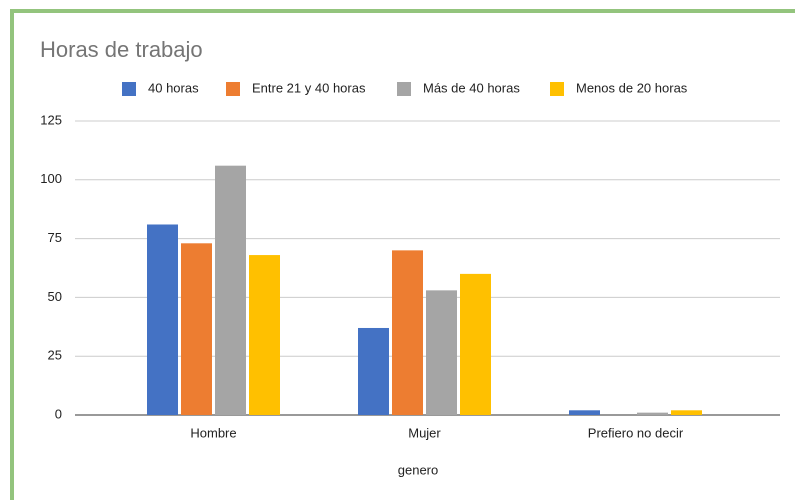  Describe the element at coordinates (51, 119) in the screenshot. I see `y-tick-label: 125` at that location.